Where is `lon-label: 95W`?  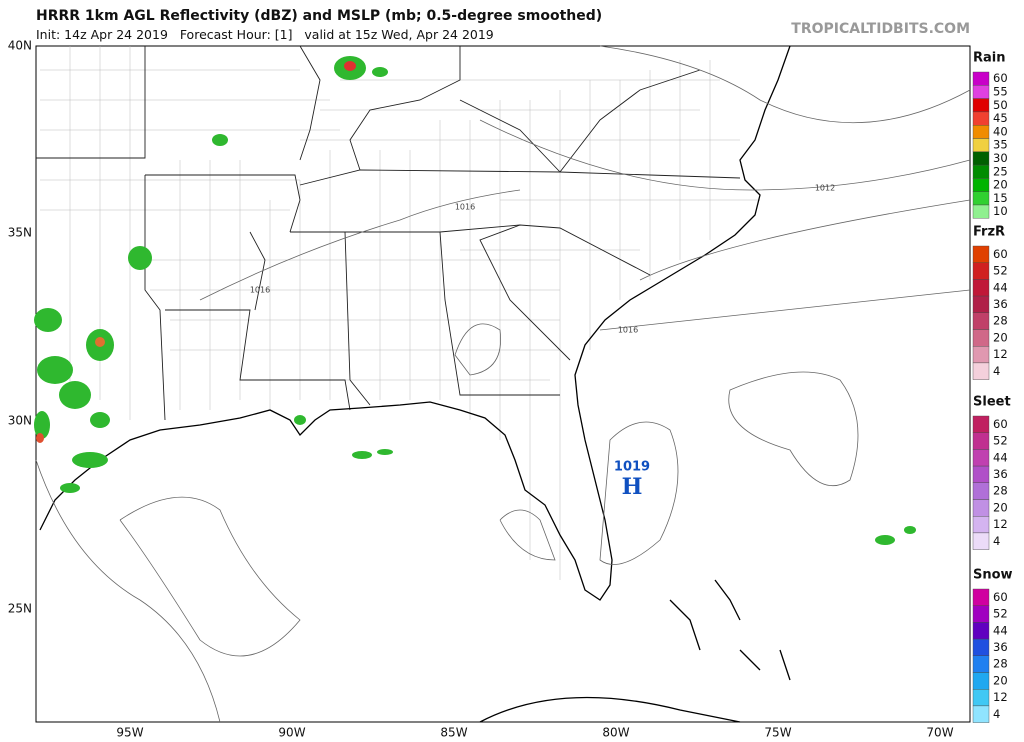
lon-label: 95W is located at coordinates (129, 733).